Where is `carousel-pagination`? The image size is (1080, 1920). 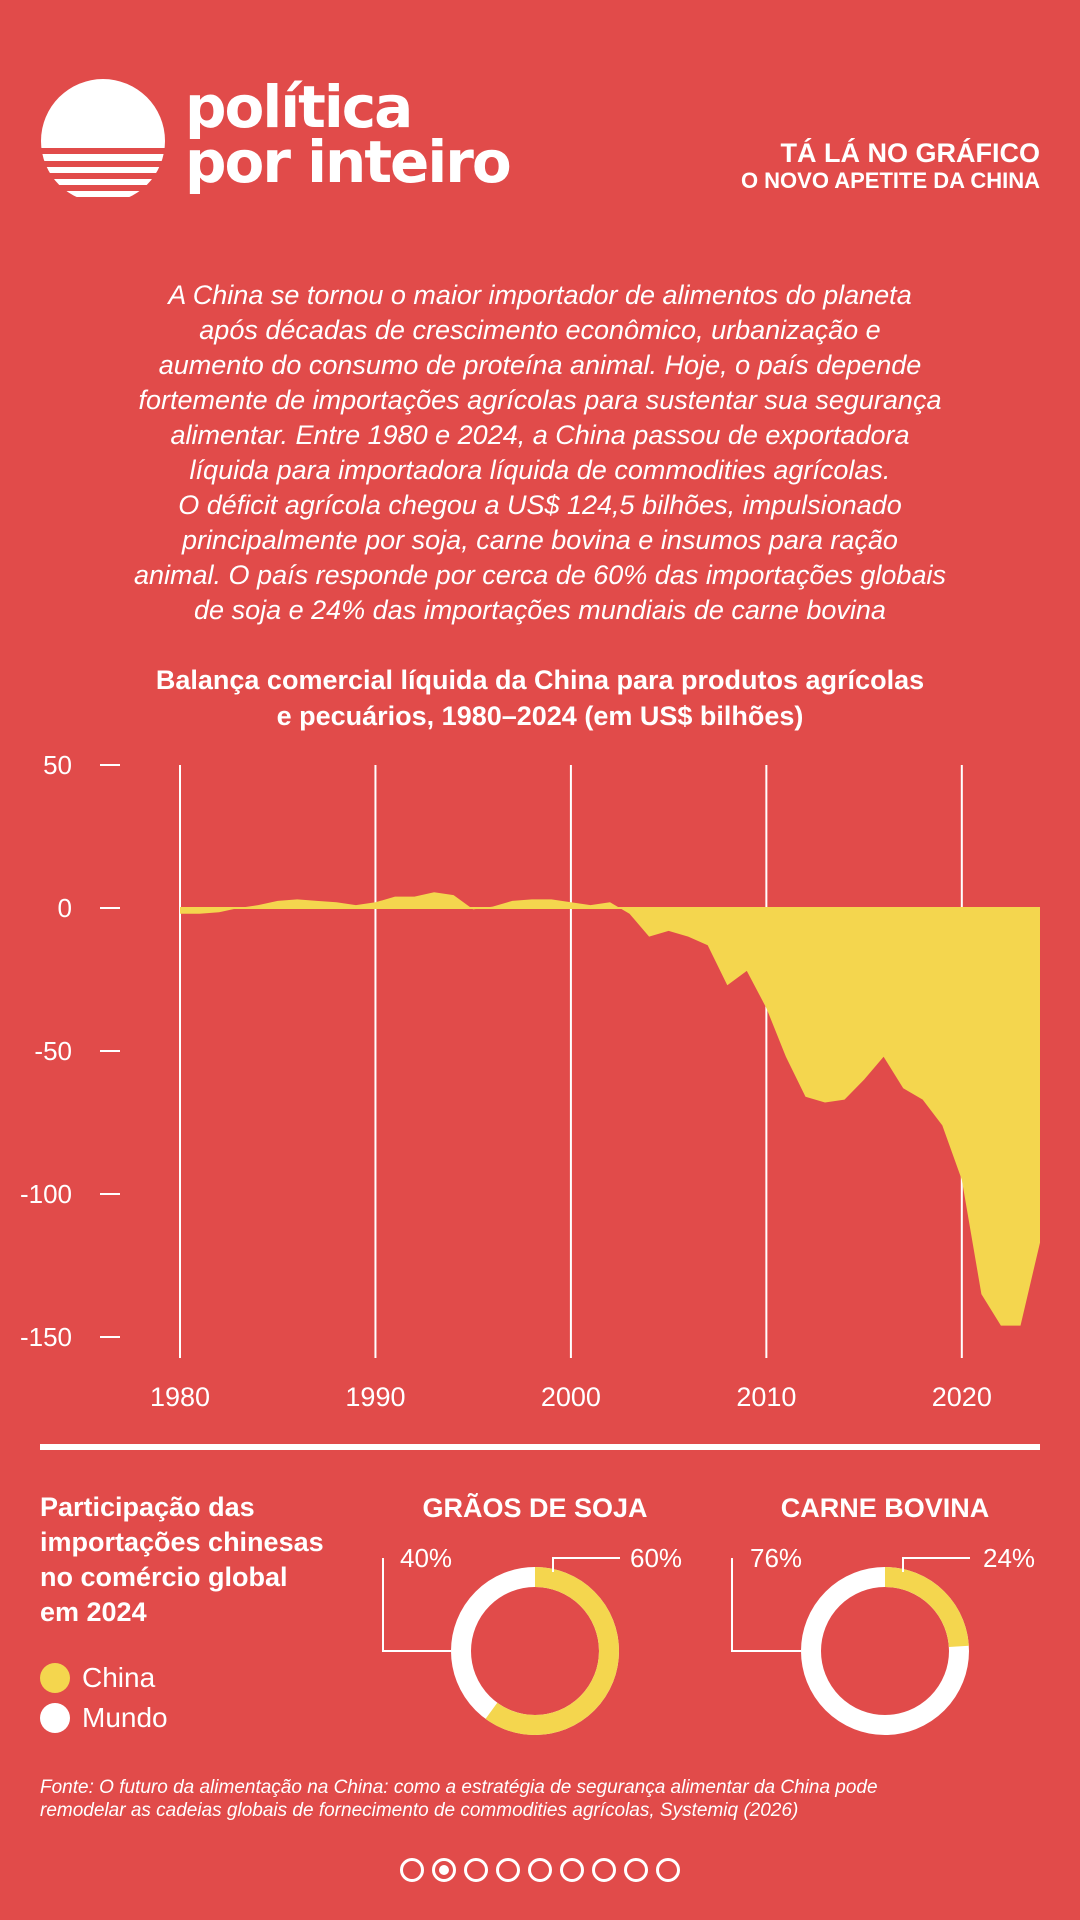
carousel-pagination is located at coordinates (540, 1870).